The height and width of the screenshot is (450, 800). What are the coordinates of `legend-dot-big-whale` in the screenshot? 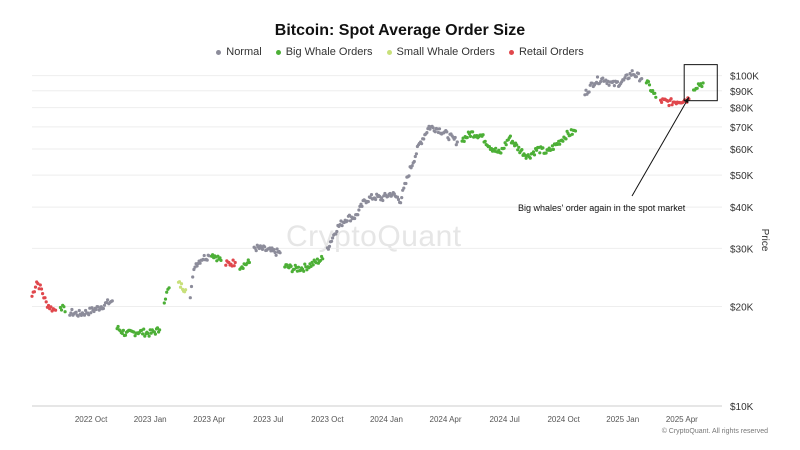 It's located at (278, 52).